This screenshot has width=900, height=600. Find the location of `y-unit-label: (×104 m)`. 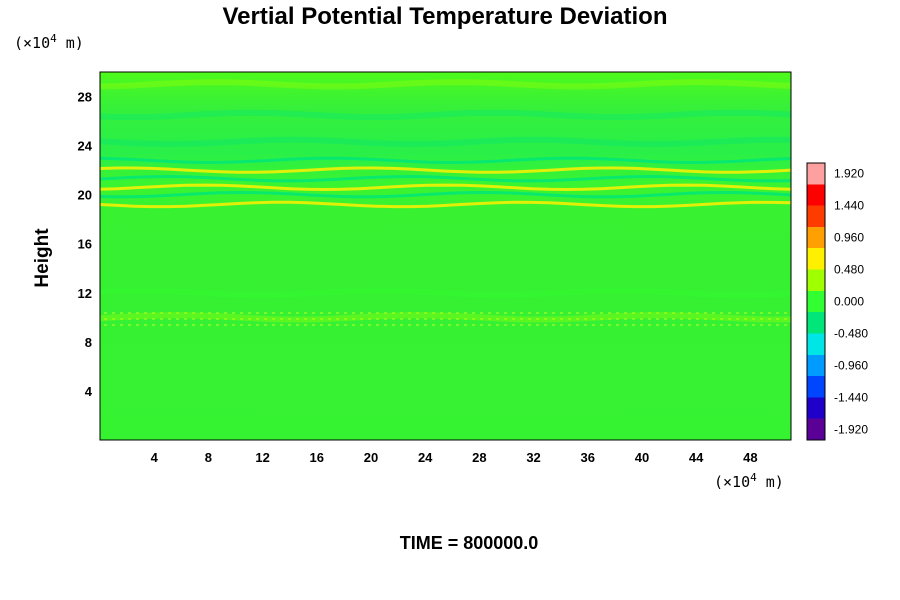

y-unit-label: (×104 m) is located at coordinates (49, 42).